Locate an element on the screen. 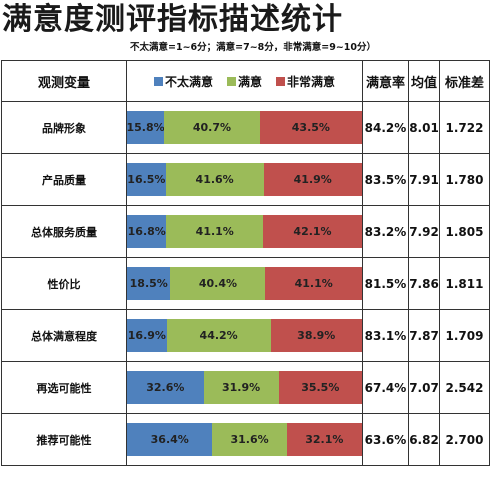 Image resolution: width=492 pixels, height=481 pixels. stacked-bar: 36.4% 31.6% 32.1% is located at coordinates (244, 439).